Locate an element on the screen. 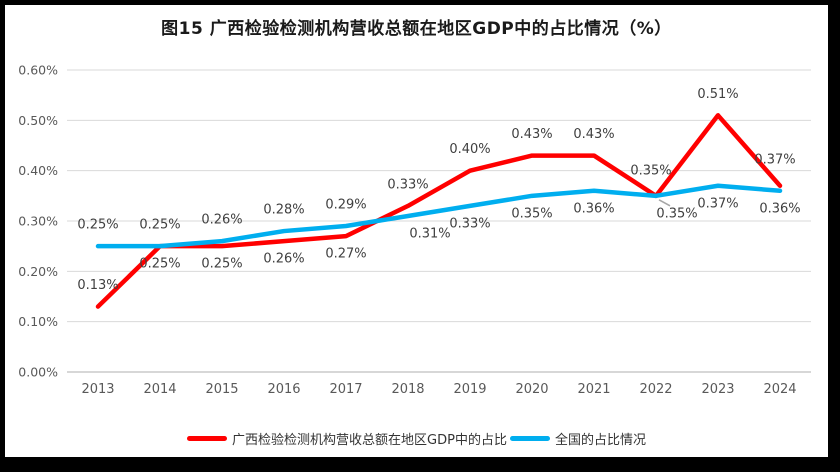 Image resolution: width=840 pixels, height=472 pixels. y-axis-label: 0.10% is located at coordinates (38, 321).